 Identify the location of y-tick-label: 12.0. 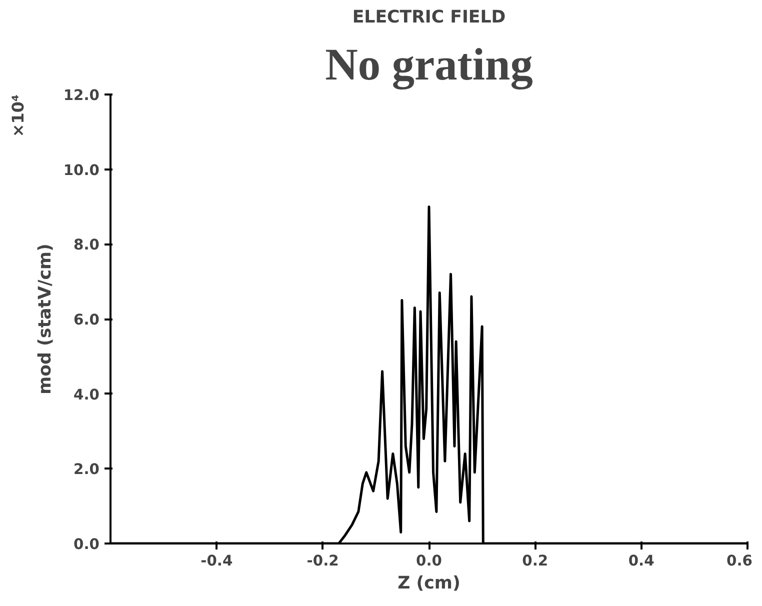
(81, 95).